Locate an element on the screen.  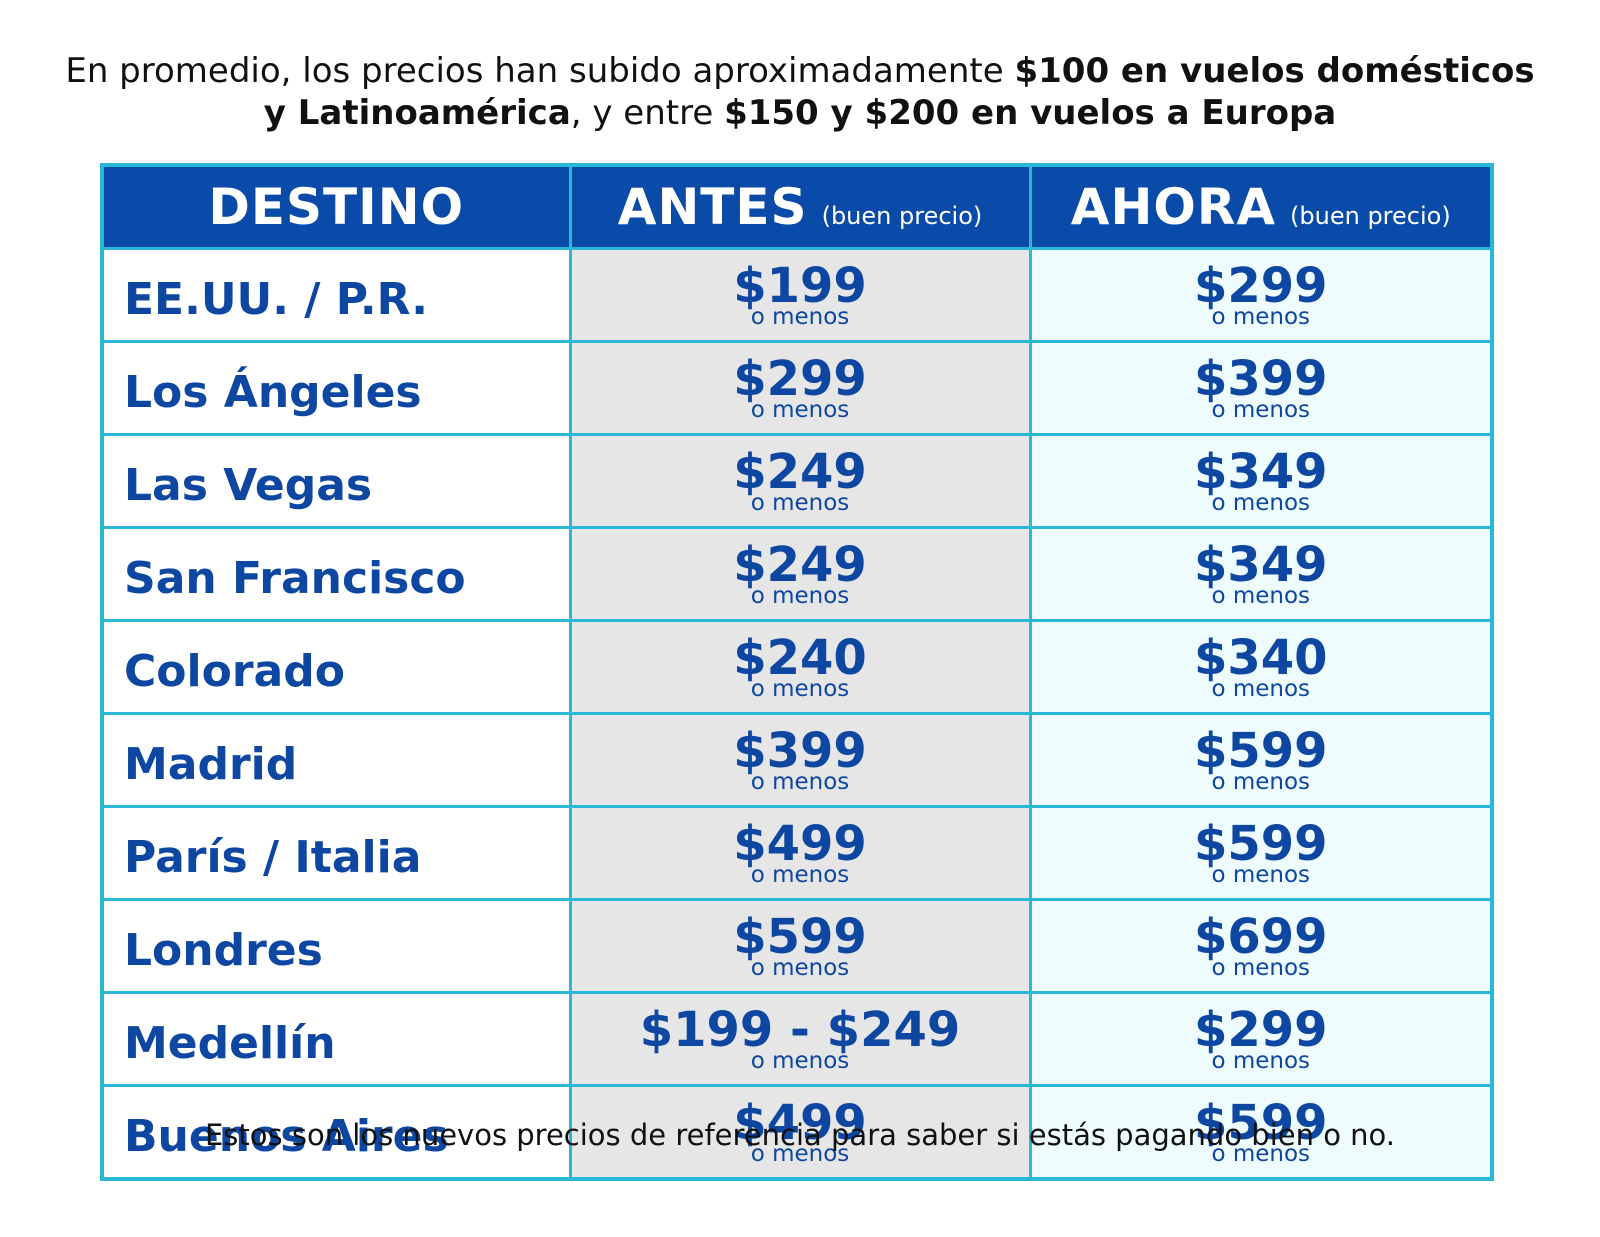
destination: Londres is located at coordinates (336, 946).